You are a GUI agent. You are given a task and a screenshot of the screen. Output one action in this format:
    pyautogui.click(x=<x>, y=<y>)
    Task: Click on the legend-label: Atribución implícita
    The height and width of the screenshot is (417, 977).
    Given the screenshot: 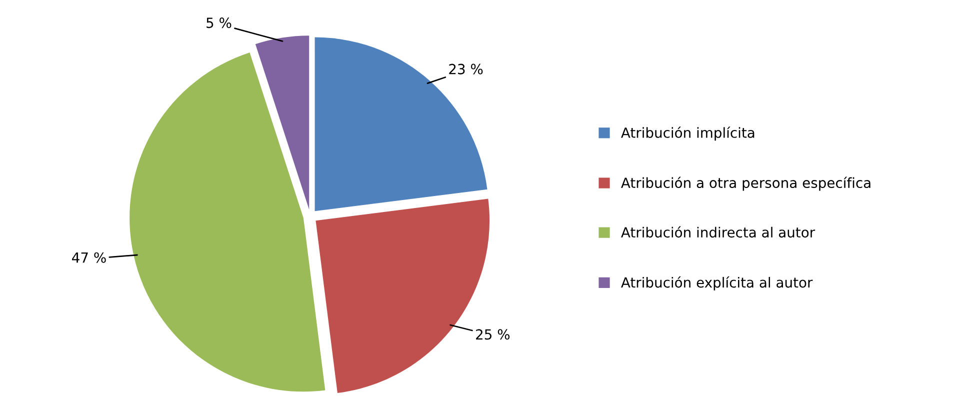 What is the action you would take?
    pyautogui.click(x=687, y=133)
    